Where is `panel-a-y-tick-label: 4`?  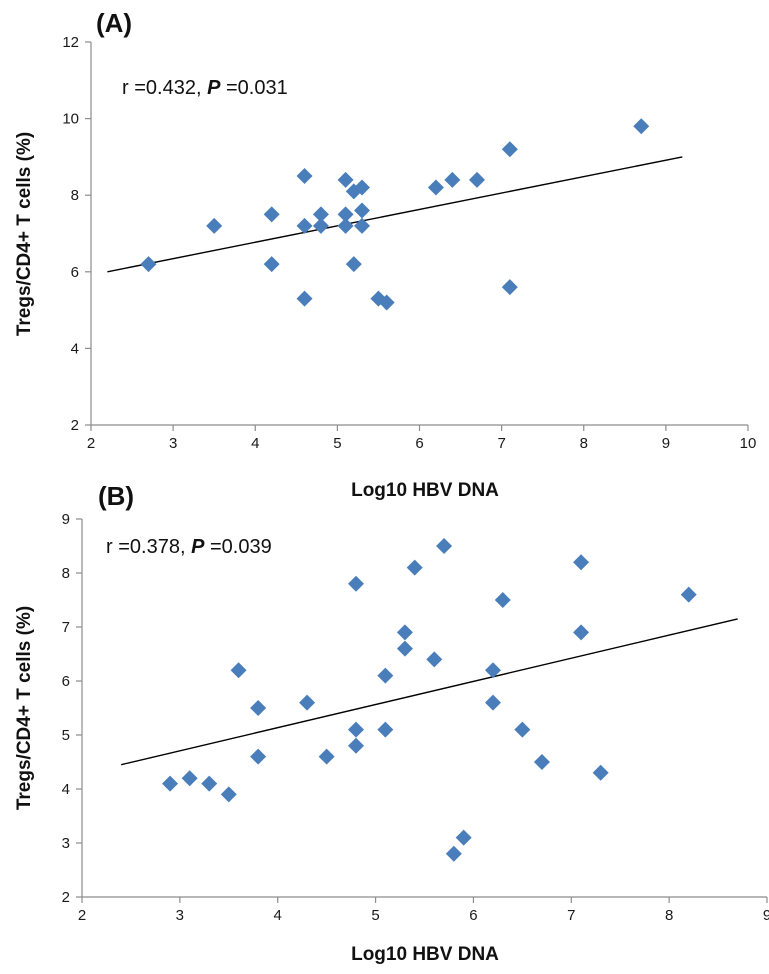
panel-a-y-tick-label: 4 is located at coordinates (75, 348).